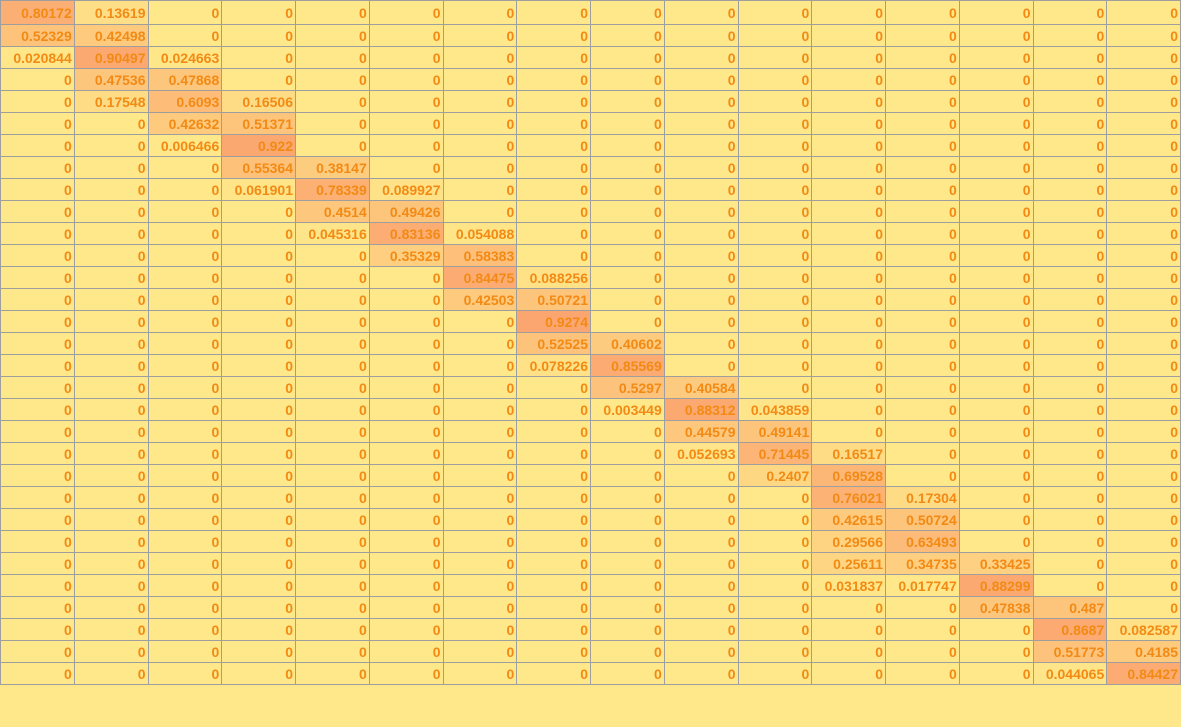  Describe the element at coordinates (701, 387) in the screenshot. I see `grid-cell: 0.40584` at that location.